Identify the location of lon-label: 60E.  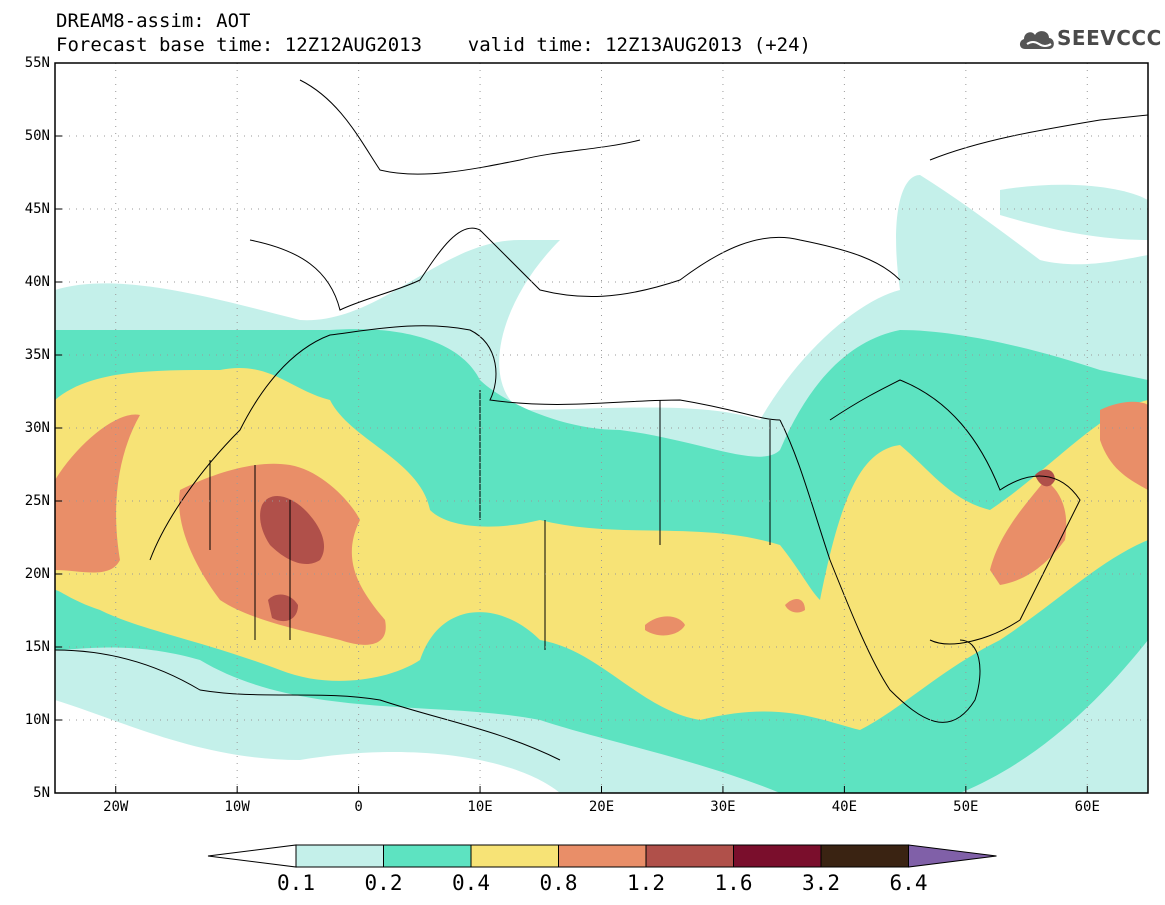
(1087, 807).